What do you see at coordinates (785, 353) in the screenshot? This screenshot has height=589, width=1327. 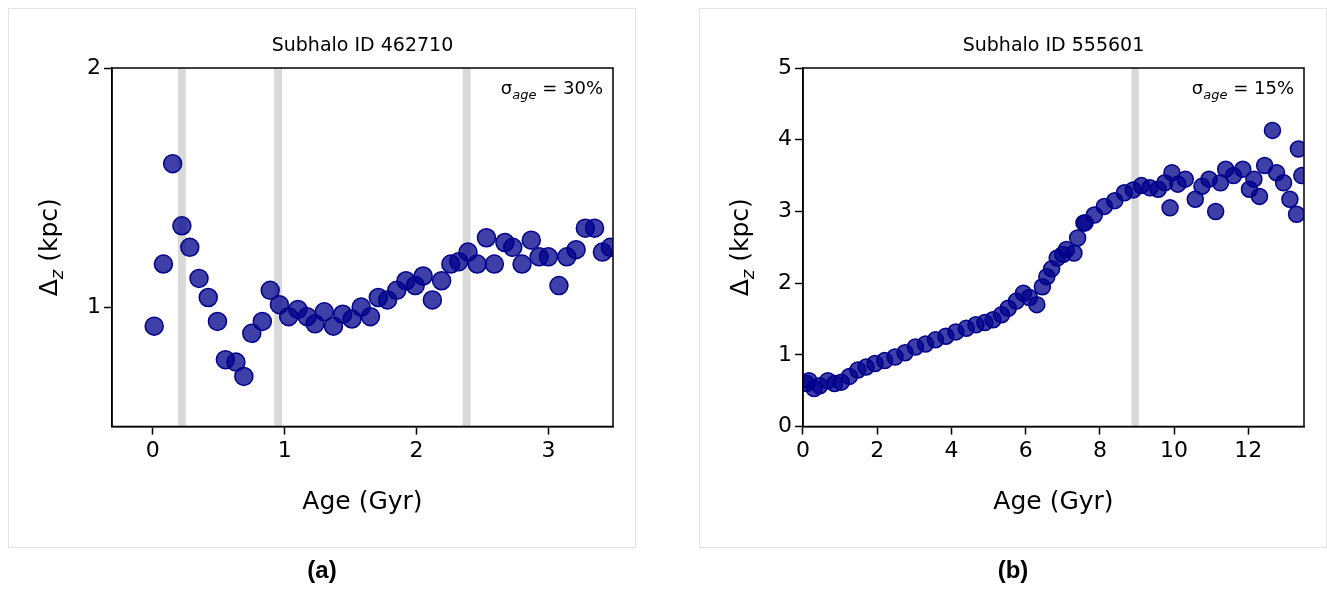 I see `y-tick-label: 1` at bounding box center [785, 353].